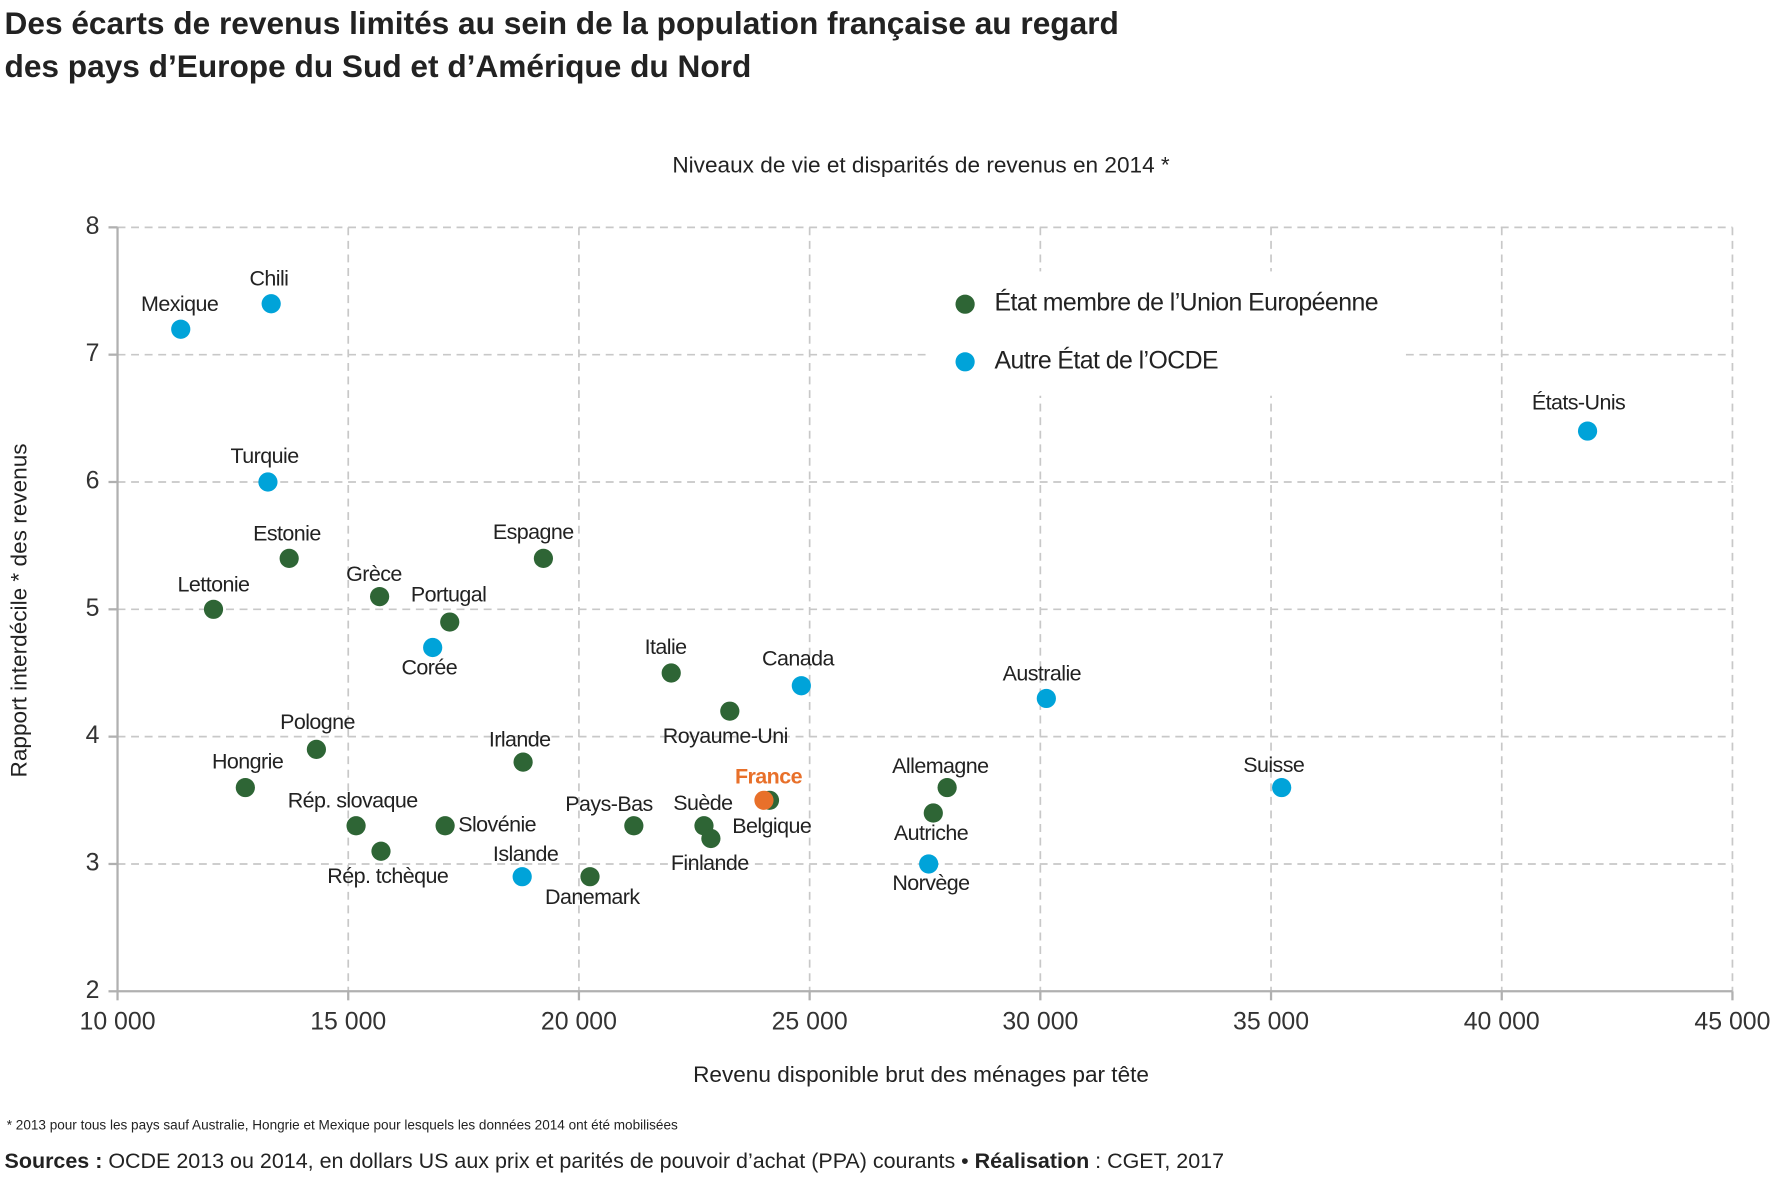  What do you see at coordinates (1273, 765) in the screenshot?
I see `point-label: Suisse` at bounding box center [1273, 765].